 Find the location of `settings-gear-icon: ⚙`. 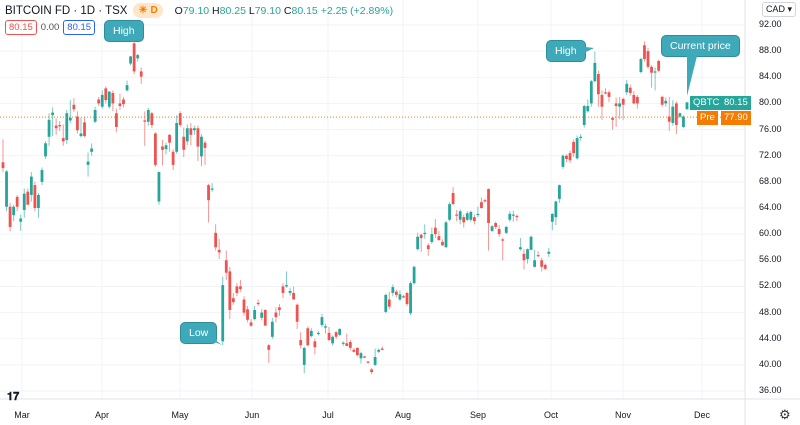

settings-gear-icon: ⚙ is located at coordinates (785, 414).